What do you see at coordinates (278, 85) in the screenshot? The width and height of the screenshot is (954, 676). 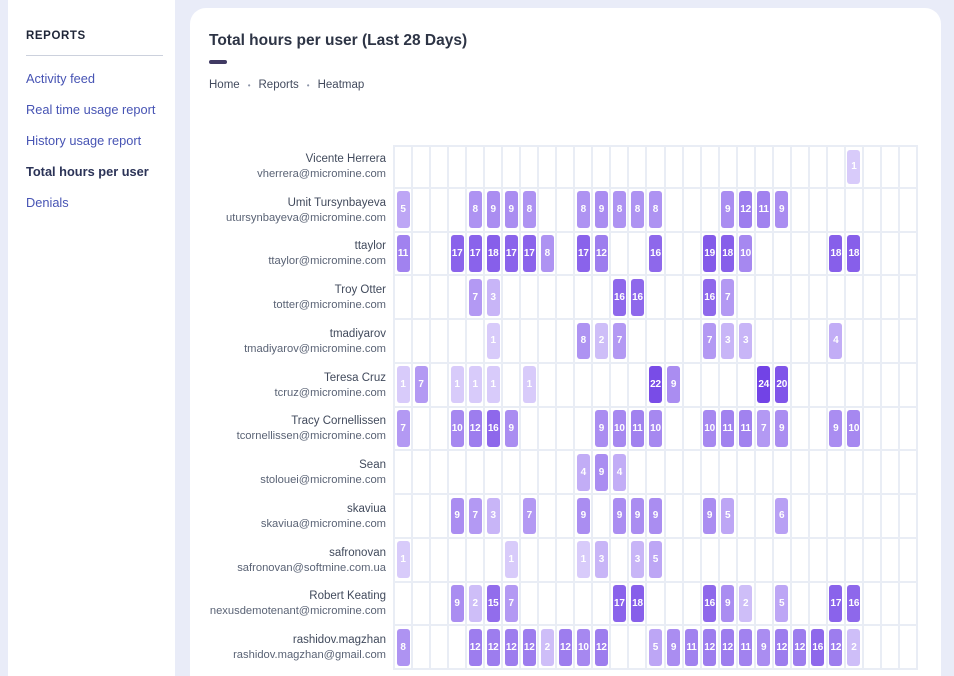 I see `breadcrumb-reports: Reports` at bounding box center [278, 85].